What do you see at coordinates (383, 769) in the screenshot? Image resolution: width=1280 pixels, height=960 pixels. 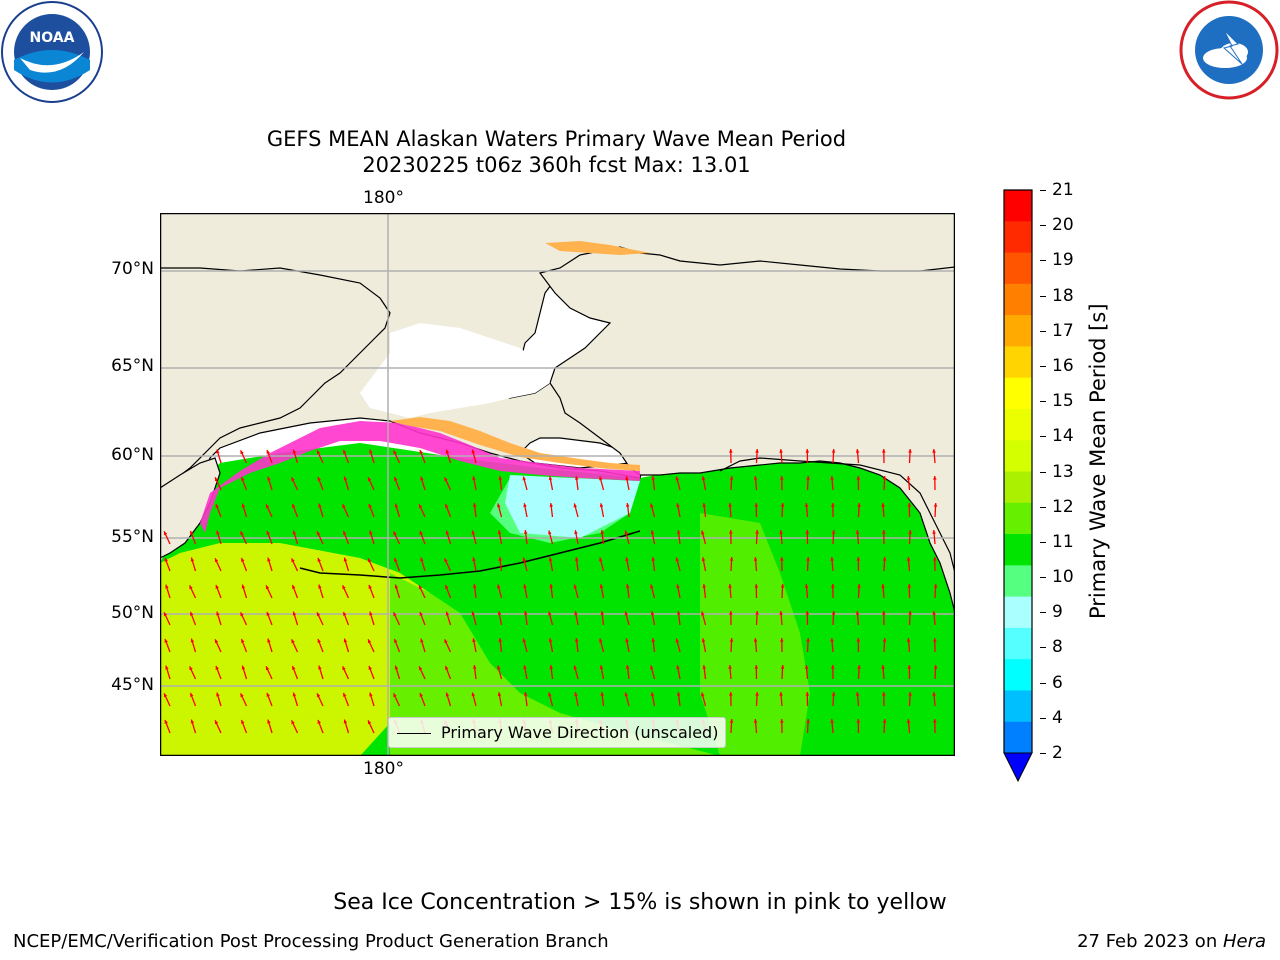 I see `lon-label-bottom: 180°` at bounding box center [383, 769].